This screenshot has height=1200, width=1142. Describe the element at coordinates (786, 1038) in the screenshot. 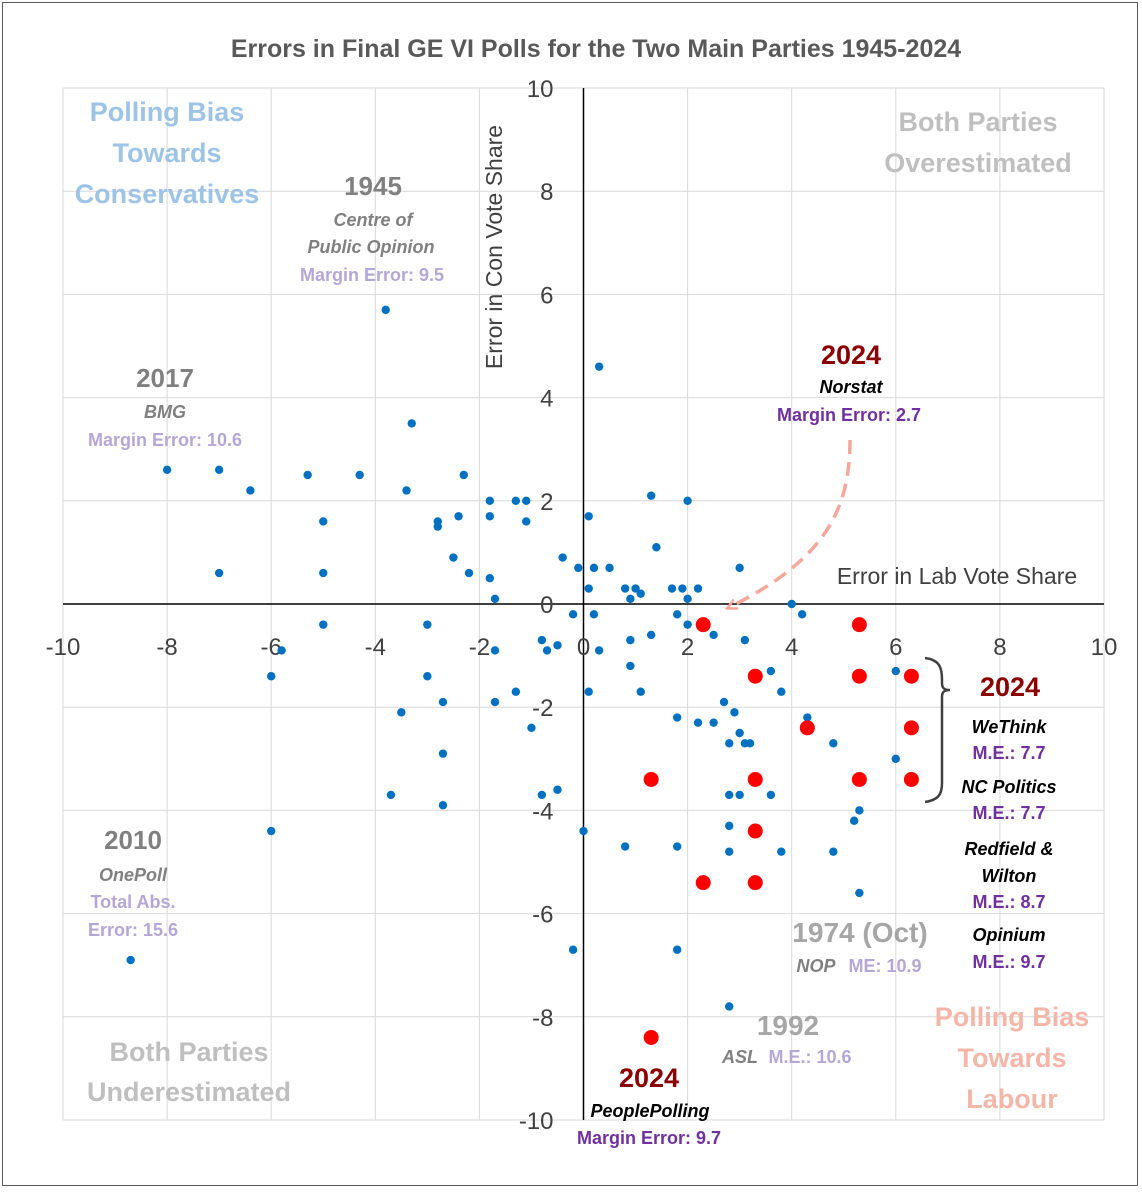

I see `annotation-1992: 1992 ASL M.E.: 10.6` at that location.